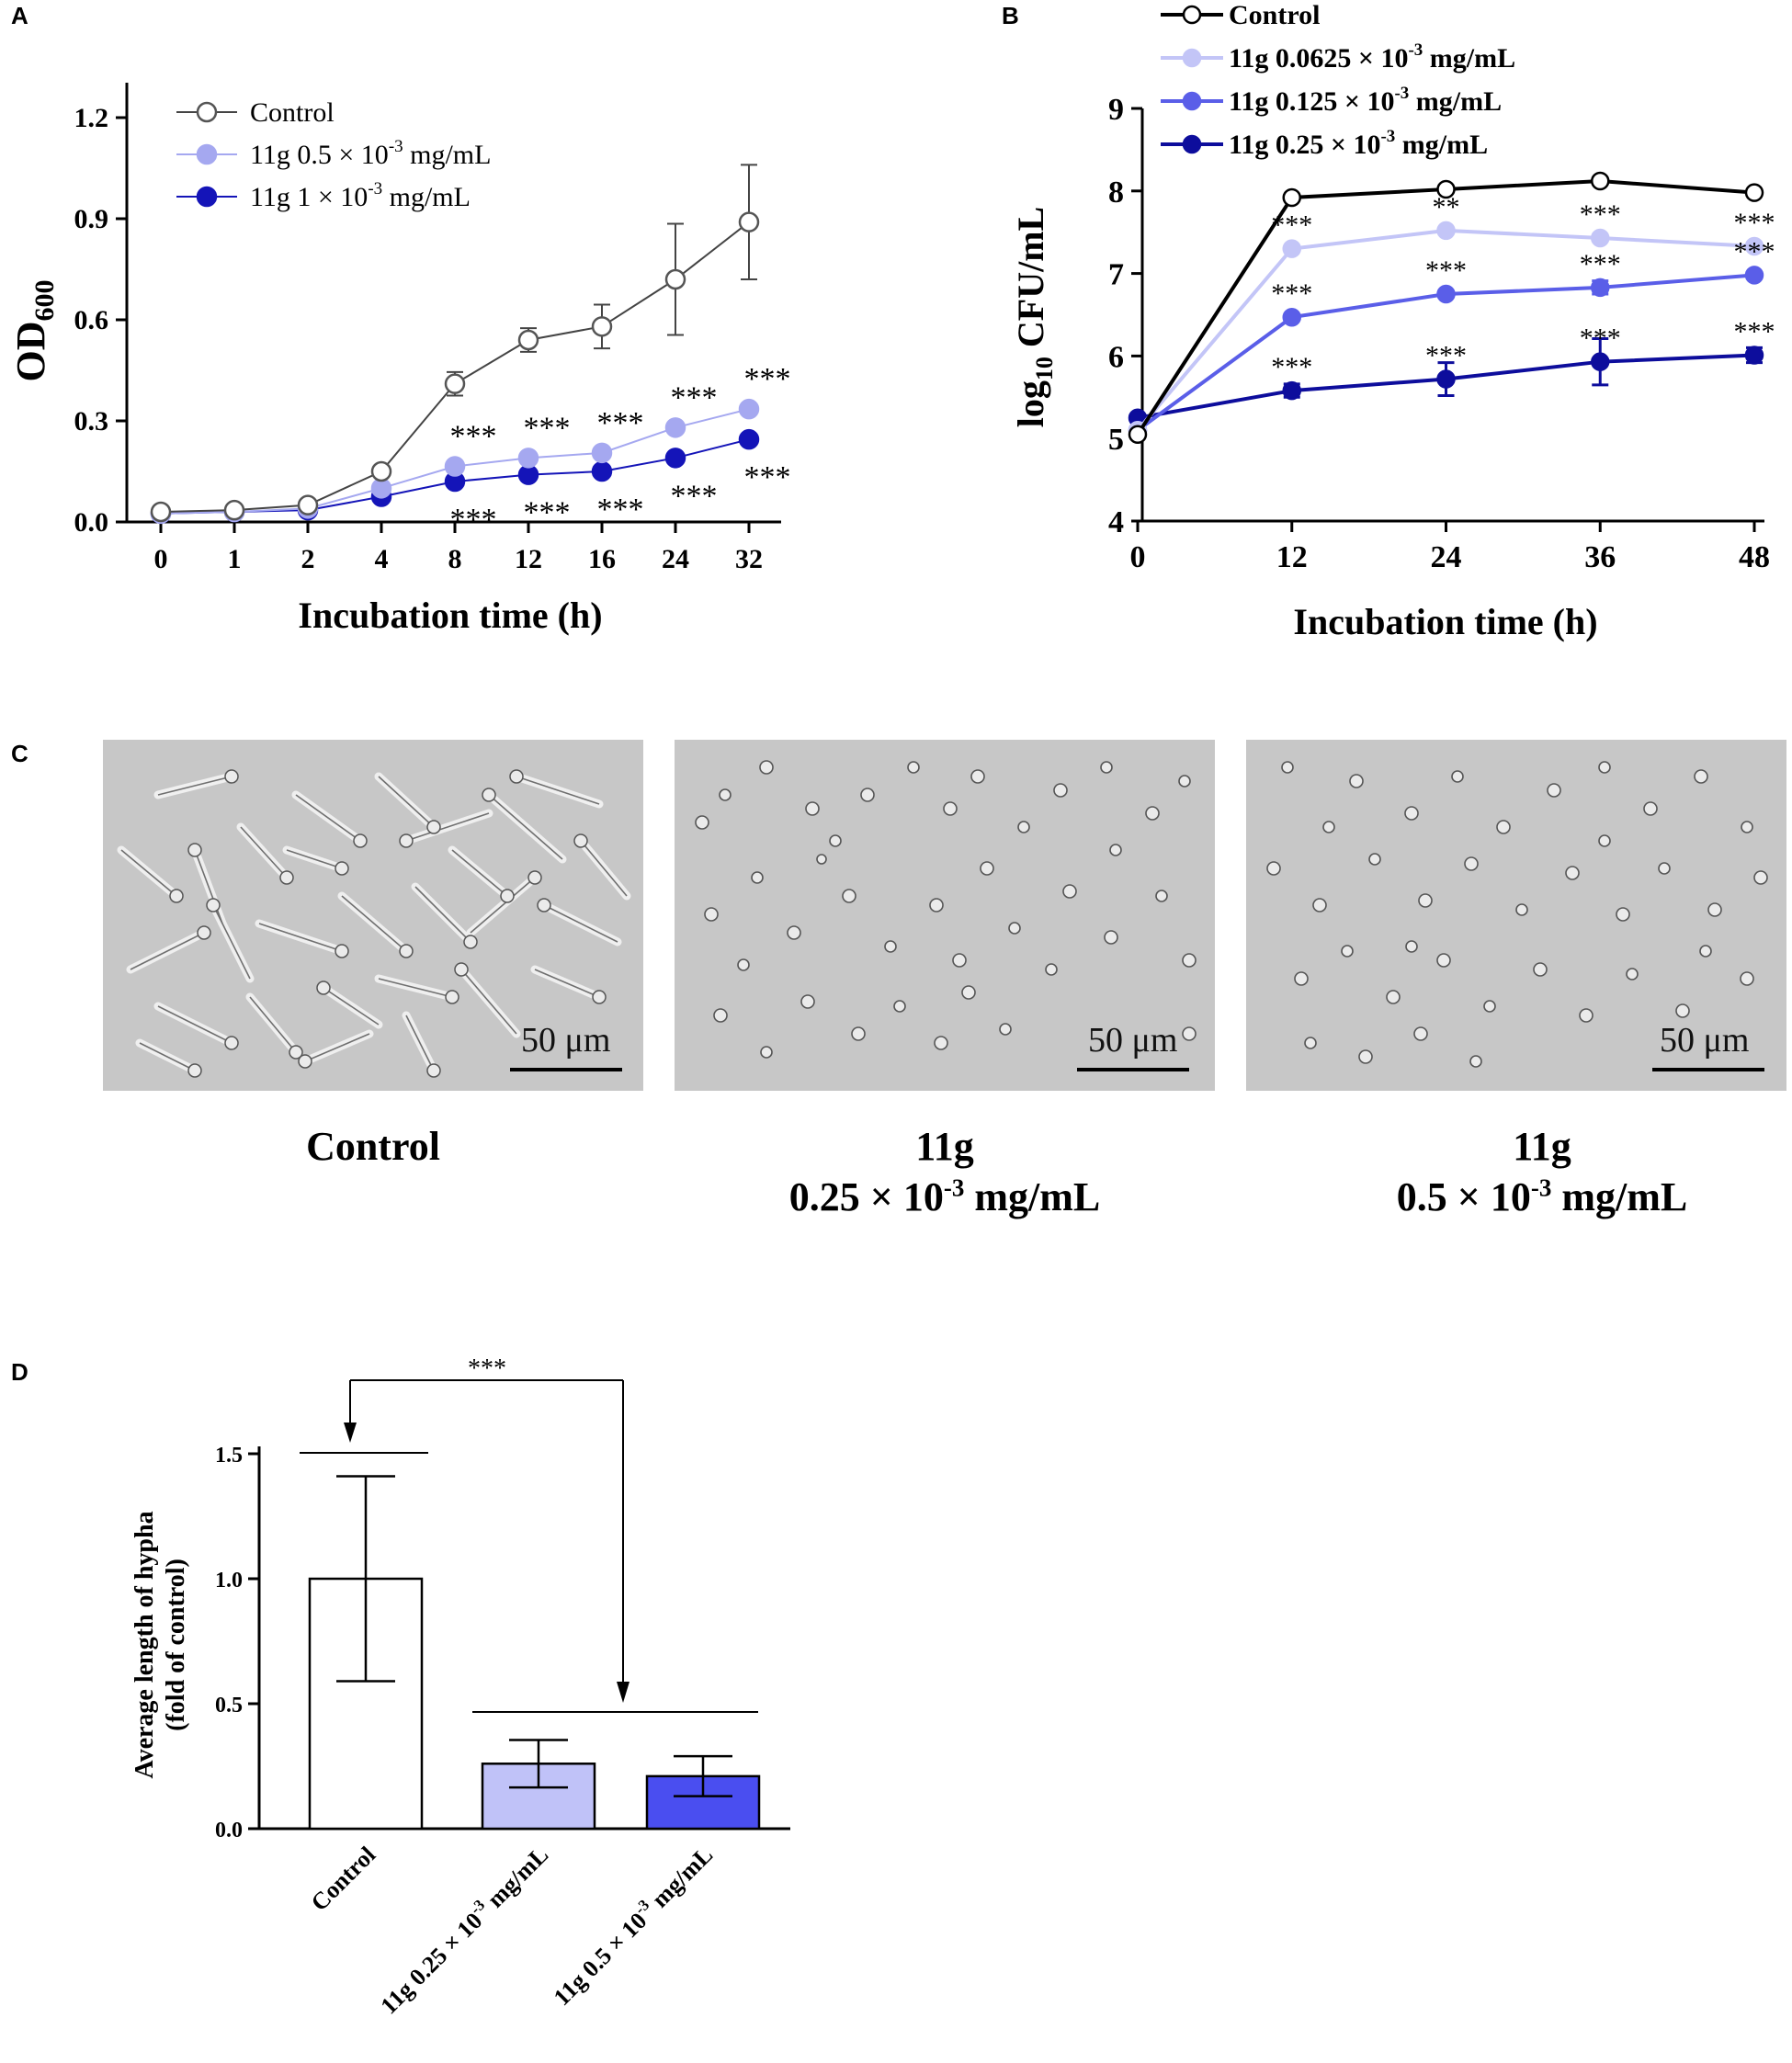 Image resolution: width=1792 pixels, height=2063 pixels. Describe the element at coordinates (308, 559) in the screenshot. I see `x-tick-label: 2` at that location.